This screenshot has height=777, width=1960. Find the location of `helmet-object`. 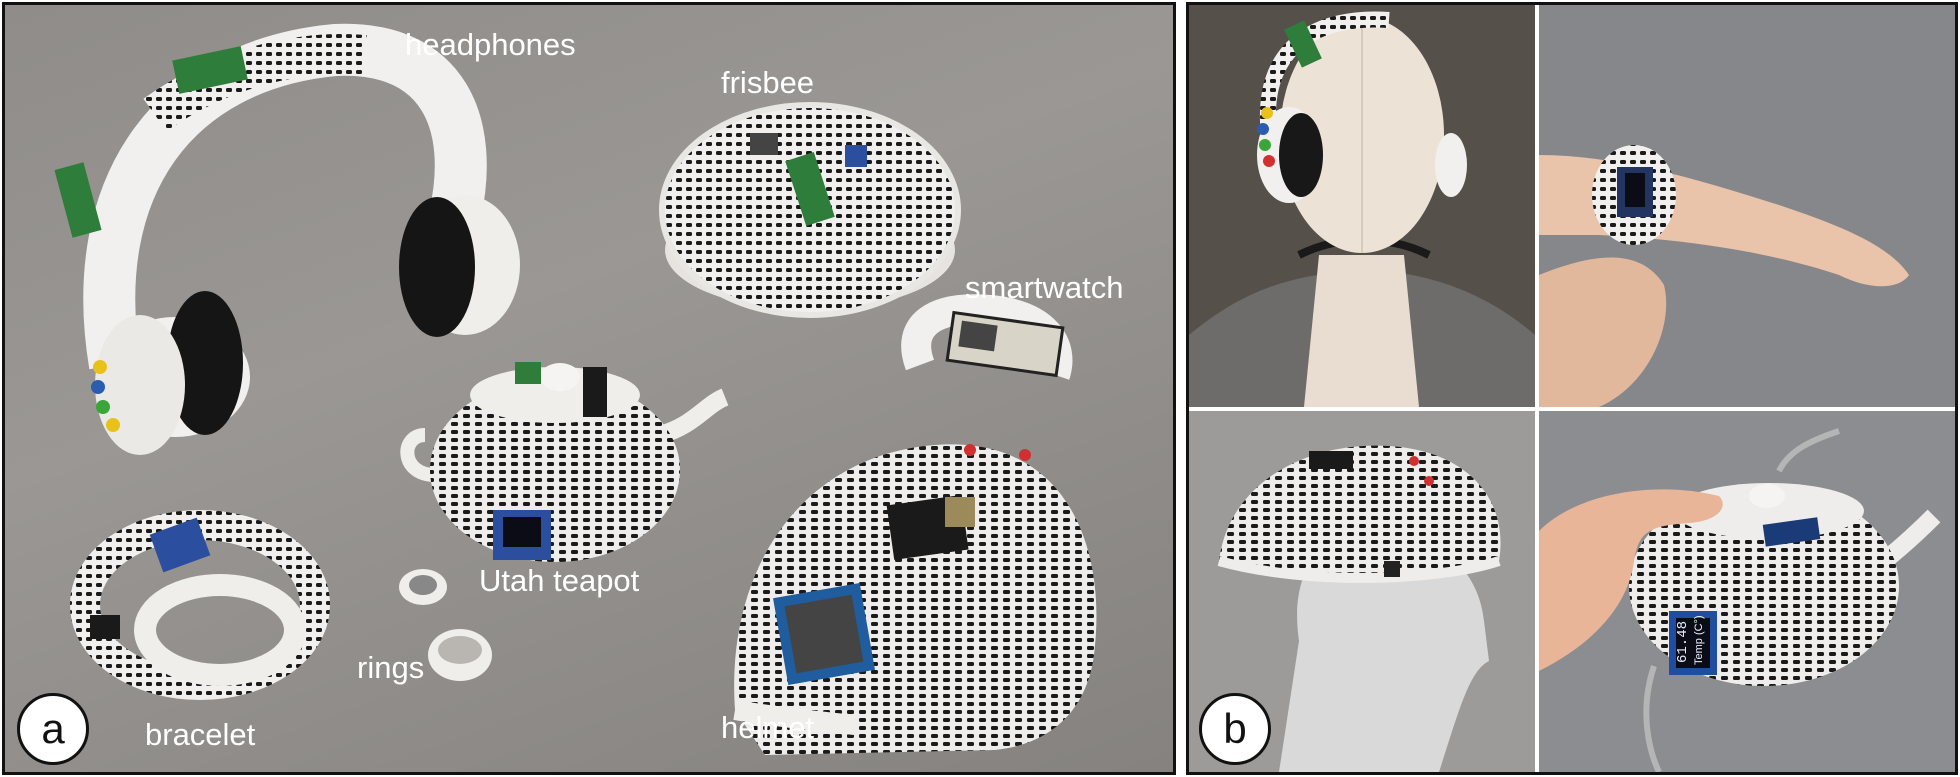

helmet-object is located at coordinates (915, 599).